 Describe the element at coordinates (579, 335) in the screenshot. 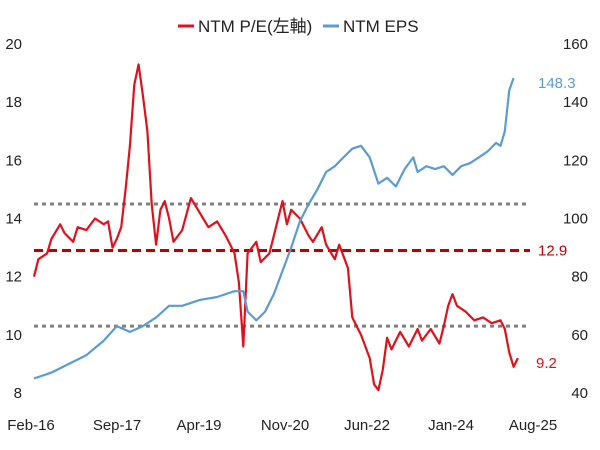

I see `right-tick-label: 60` at that location.